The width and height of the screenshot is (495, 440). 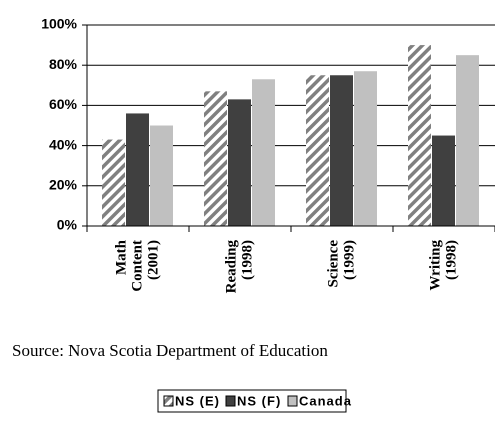 I want to click on legend-label: NS (E), so click(x=197, y=400).